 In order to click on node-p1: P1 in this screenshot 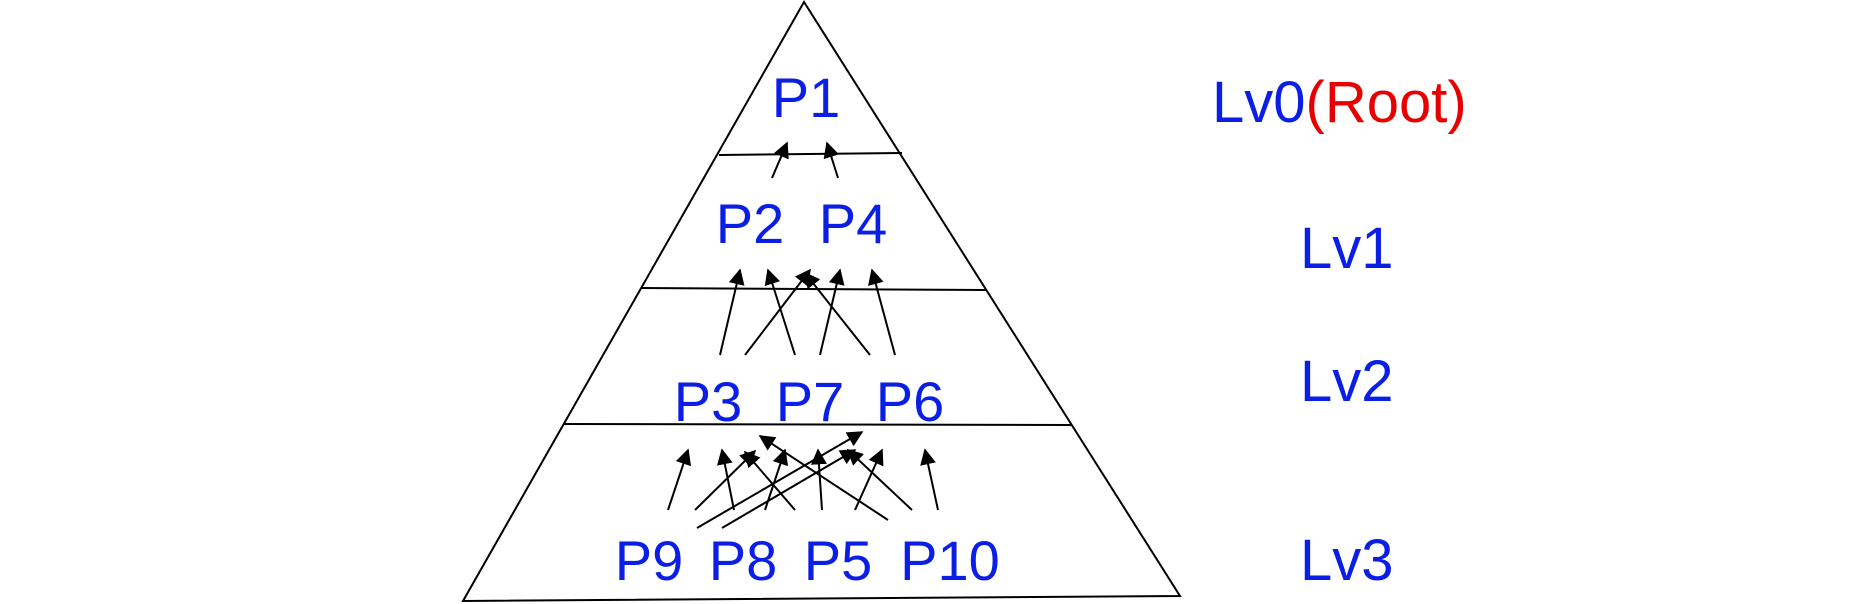, I will do `click(806, 97)`.